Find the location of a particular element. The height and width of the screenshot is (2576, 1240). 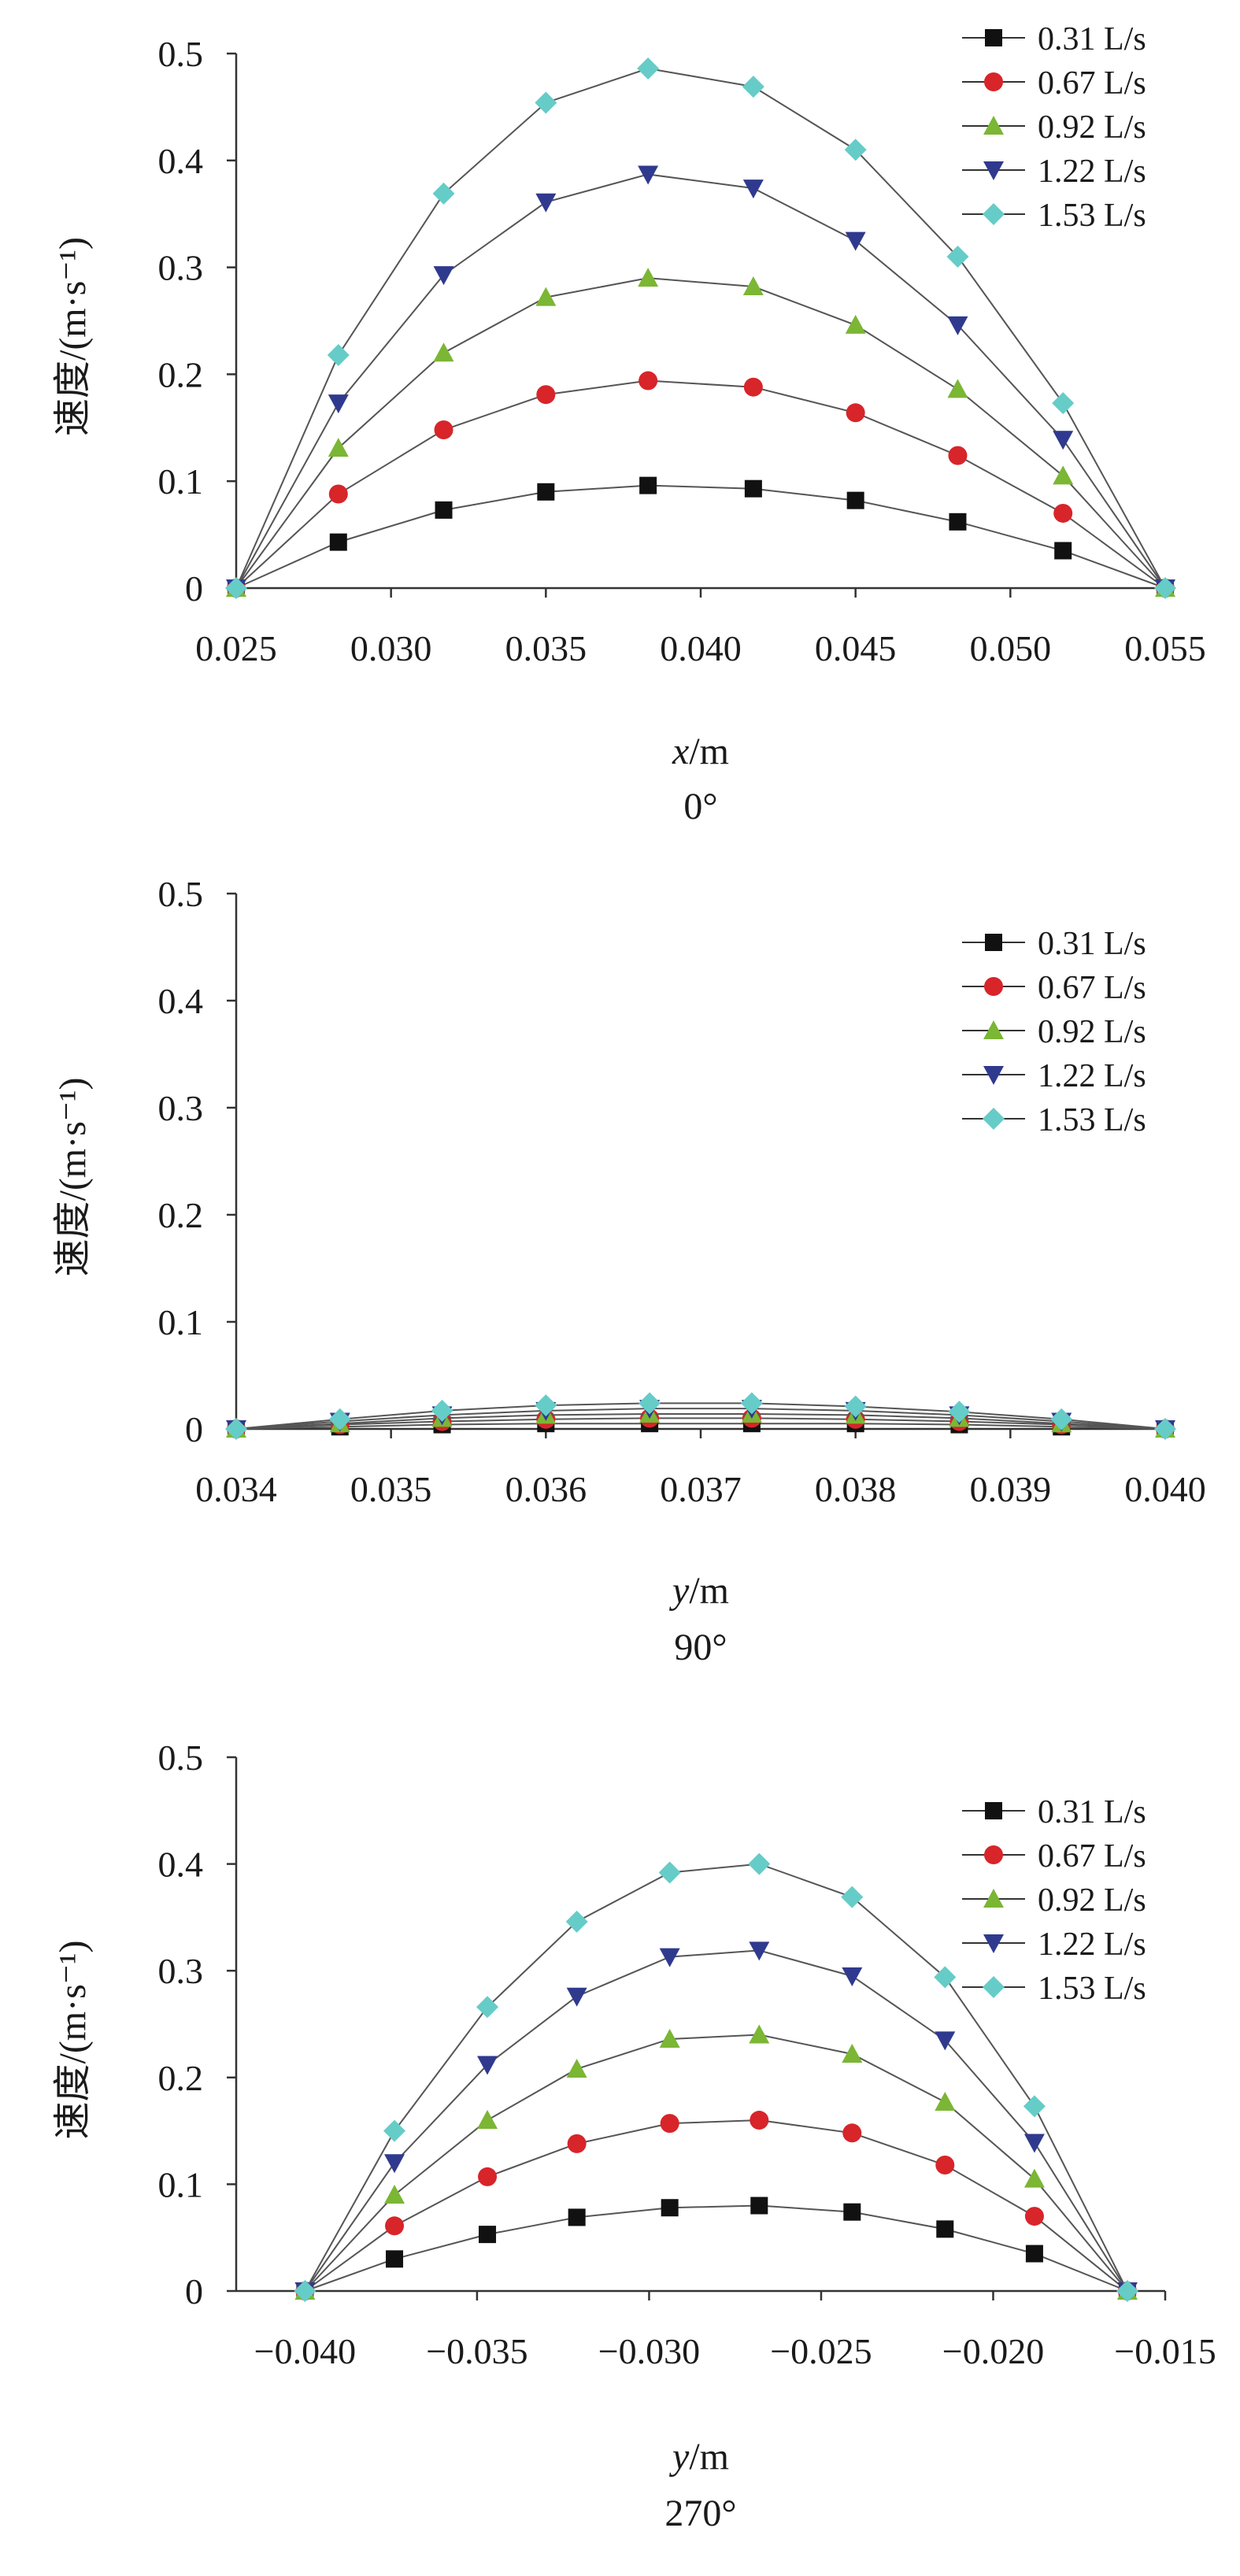

x-tick-label: −0.015 is located at coordinates (1165, 2351).